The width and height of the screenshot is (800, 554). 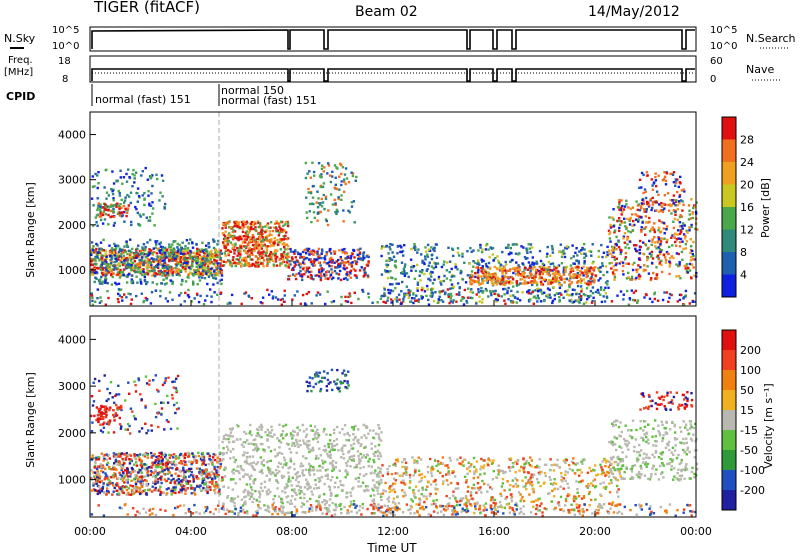 I want to click on freq-tick-top: 18, so click(x=64, y=61).